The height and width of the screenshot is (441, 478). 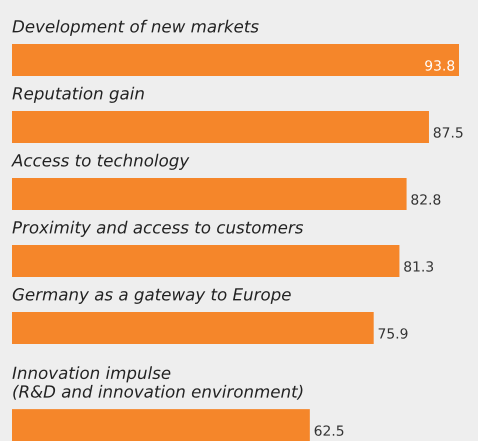 I want to click on data-label: 75.9, so click(x=393, y=333).